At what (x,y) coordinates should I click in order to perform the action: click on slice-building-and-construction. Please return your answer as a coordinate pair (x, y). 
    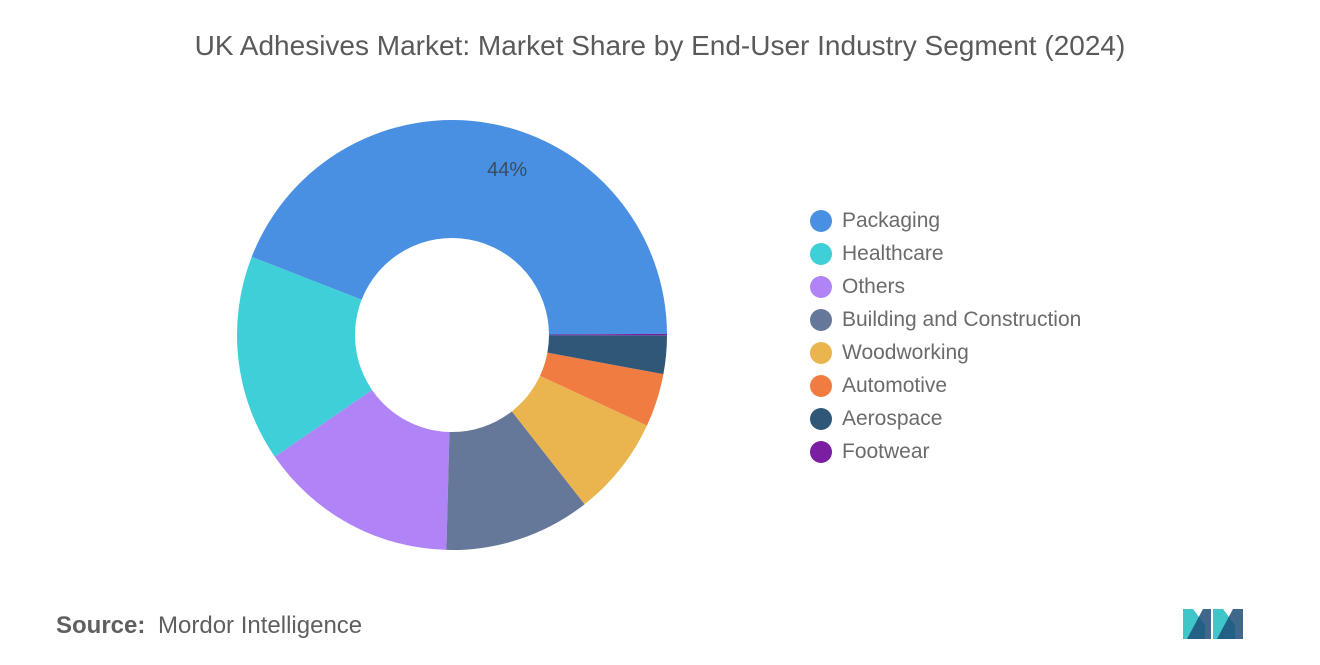
    Looking at the image, I should click on (515, 480).